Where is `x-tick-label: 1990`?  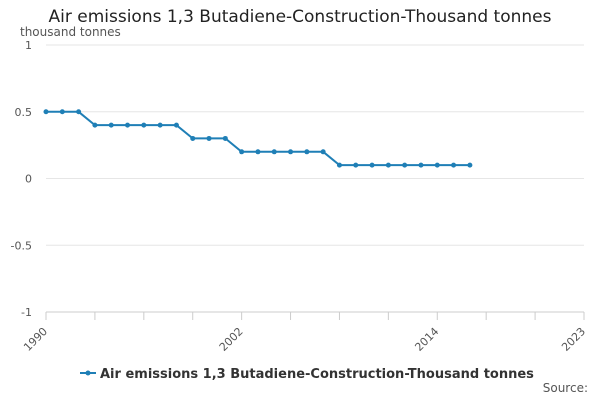 x-tick-label: 1990 is located at coordinates (35, 339).